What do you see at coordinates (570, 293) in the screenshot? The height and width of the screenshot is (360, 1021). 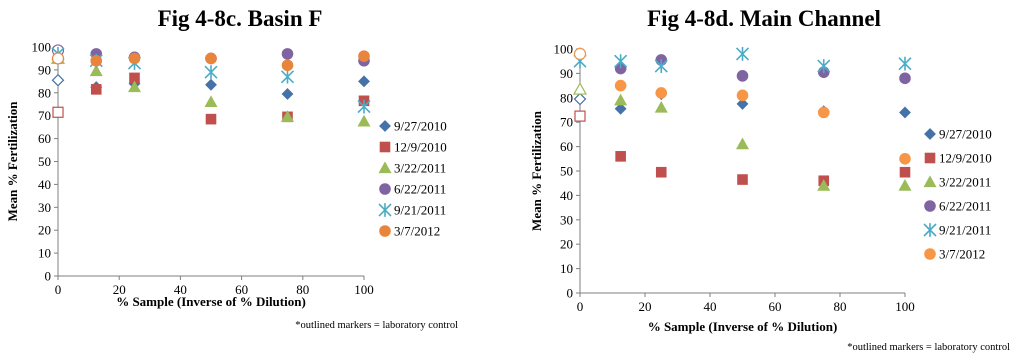 I see `y-tick-label: 0` at bounding box center [570, 293].